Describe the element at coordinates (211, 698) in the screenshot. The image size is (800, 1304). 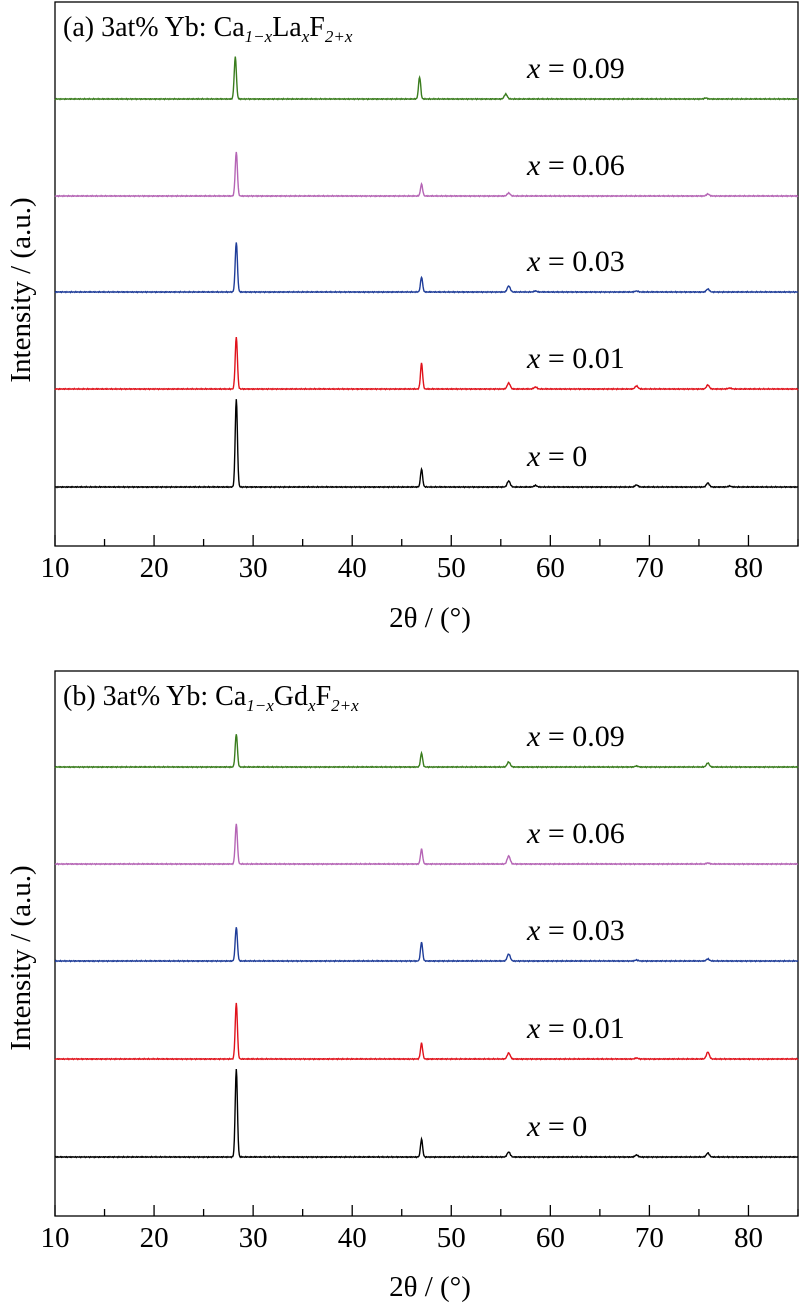
I see `panel-title: (b) 3at% Yb: Ca1−xGdxF2+x` at that location.